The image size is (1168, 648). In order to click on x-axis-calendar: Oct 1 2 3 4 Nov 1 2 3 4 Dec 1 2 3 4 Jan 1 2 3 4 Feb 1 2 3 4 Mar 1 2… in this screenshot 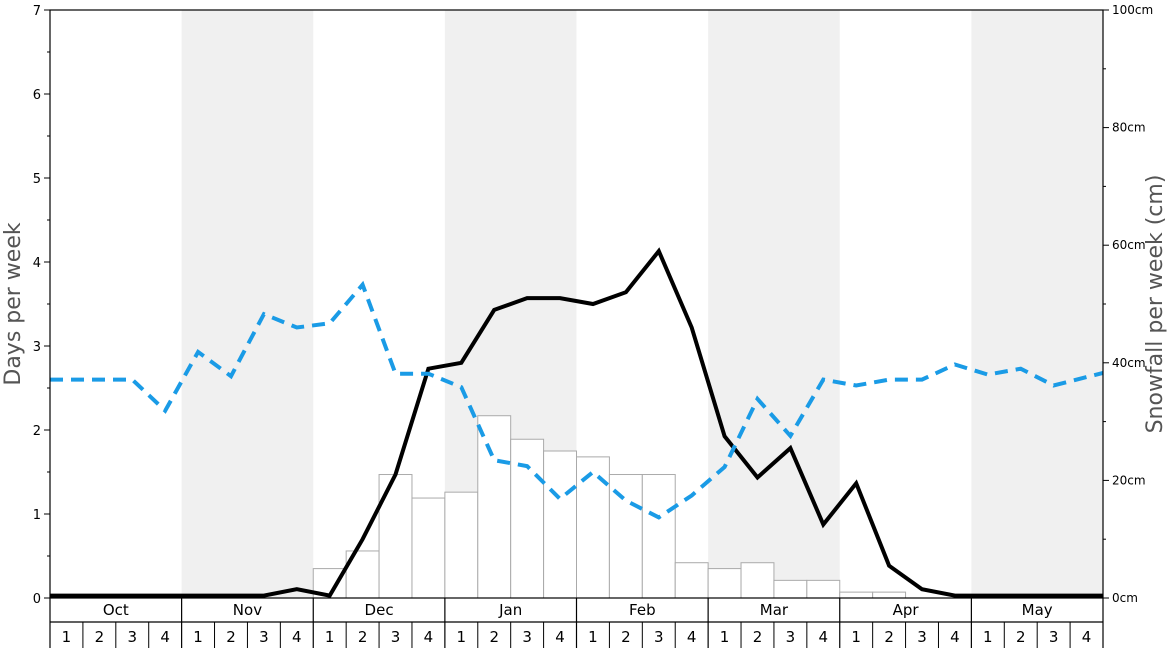, I will do `click(576, 623)`.